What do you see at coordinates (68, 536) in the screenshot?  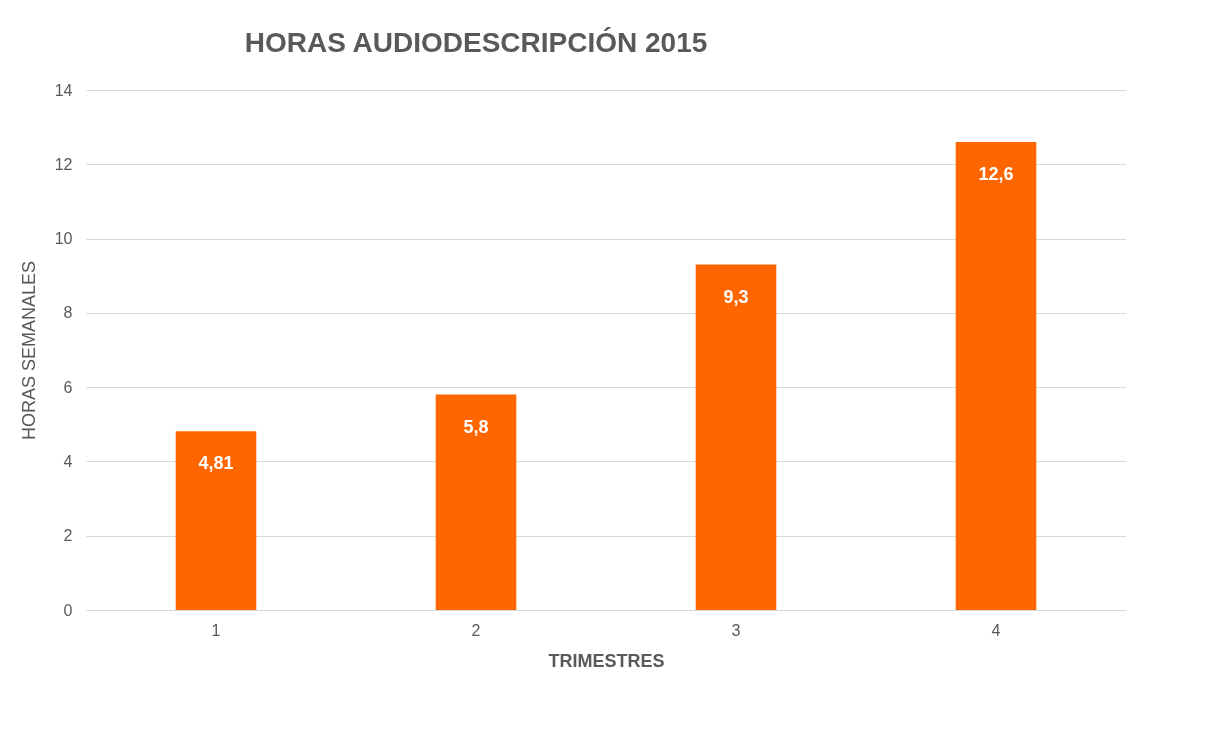 I see `y-tick-label: 2` at bounding box center [68, 536].